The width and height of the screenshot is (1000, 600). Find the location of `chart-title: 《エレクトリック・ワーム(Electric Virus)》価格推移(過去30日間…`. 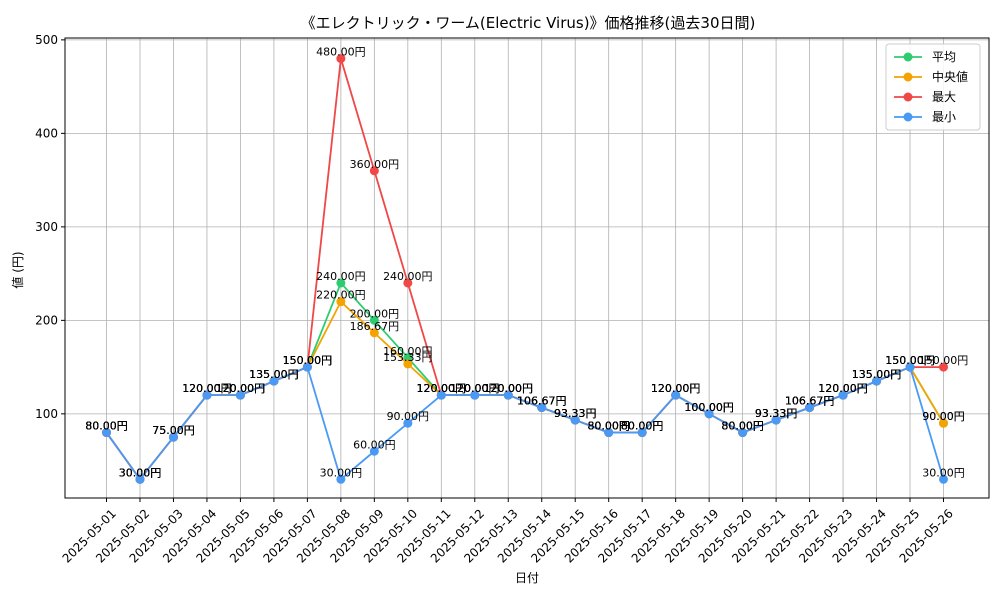

chart-title: 《エレクトリック・ワーム(Electric Virus)》価格推移(過去30日間… is located at coordinates (528, 23).